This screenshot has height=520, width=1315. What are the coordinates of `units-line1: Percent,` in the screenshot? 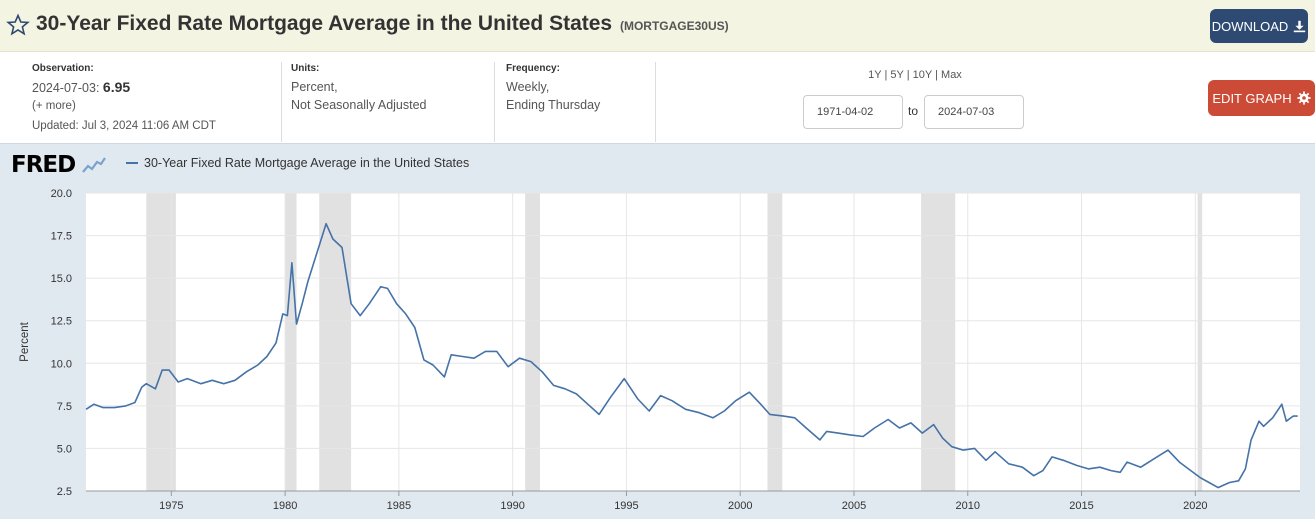 It's located at (314, 87).